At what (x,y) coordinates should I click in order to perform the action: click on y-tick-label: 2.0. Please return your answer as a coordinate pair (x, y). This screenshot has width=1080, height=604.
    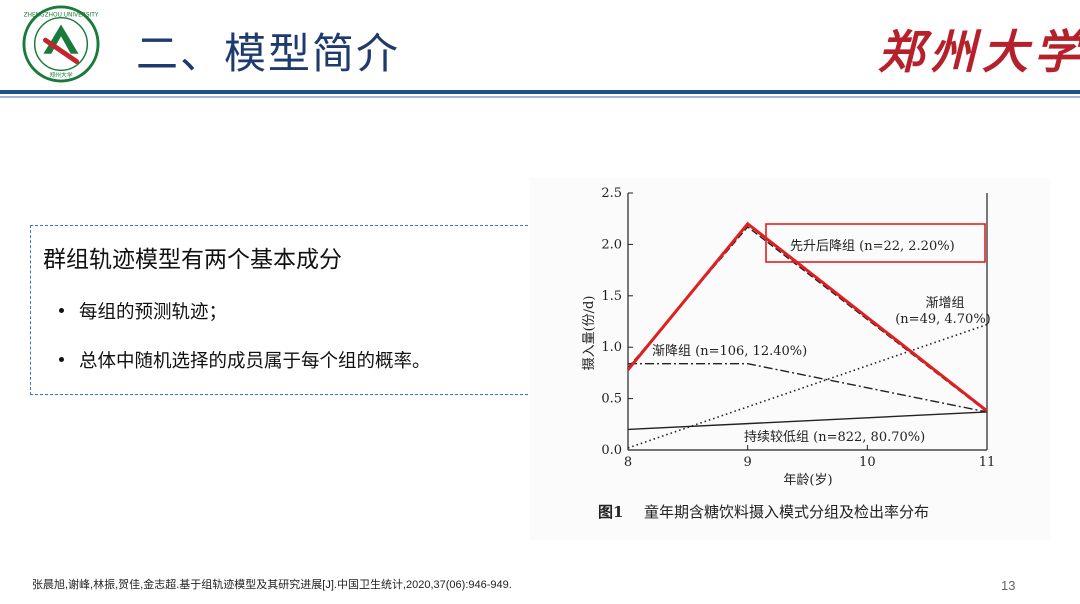
    Looking at the image, I should click on (611, 244).